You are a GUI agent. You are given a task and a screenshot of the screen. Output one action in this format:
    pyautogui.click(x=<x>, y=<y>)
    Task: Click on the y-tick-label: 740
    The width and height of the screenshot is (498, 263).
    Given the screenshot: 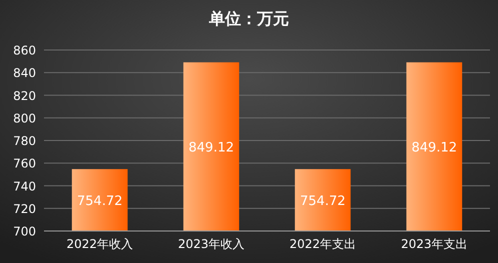 What is the action you would take?
    pyautogui.click(x=24, y=186)
    